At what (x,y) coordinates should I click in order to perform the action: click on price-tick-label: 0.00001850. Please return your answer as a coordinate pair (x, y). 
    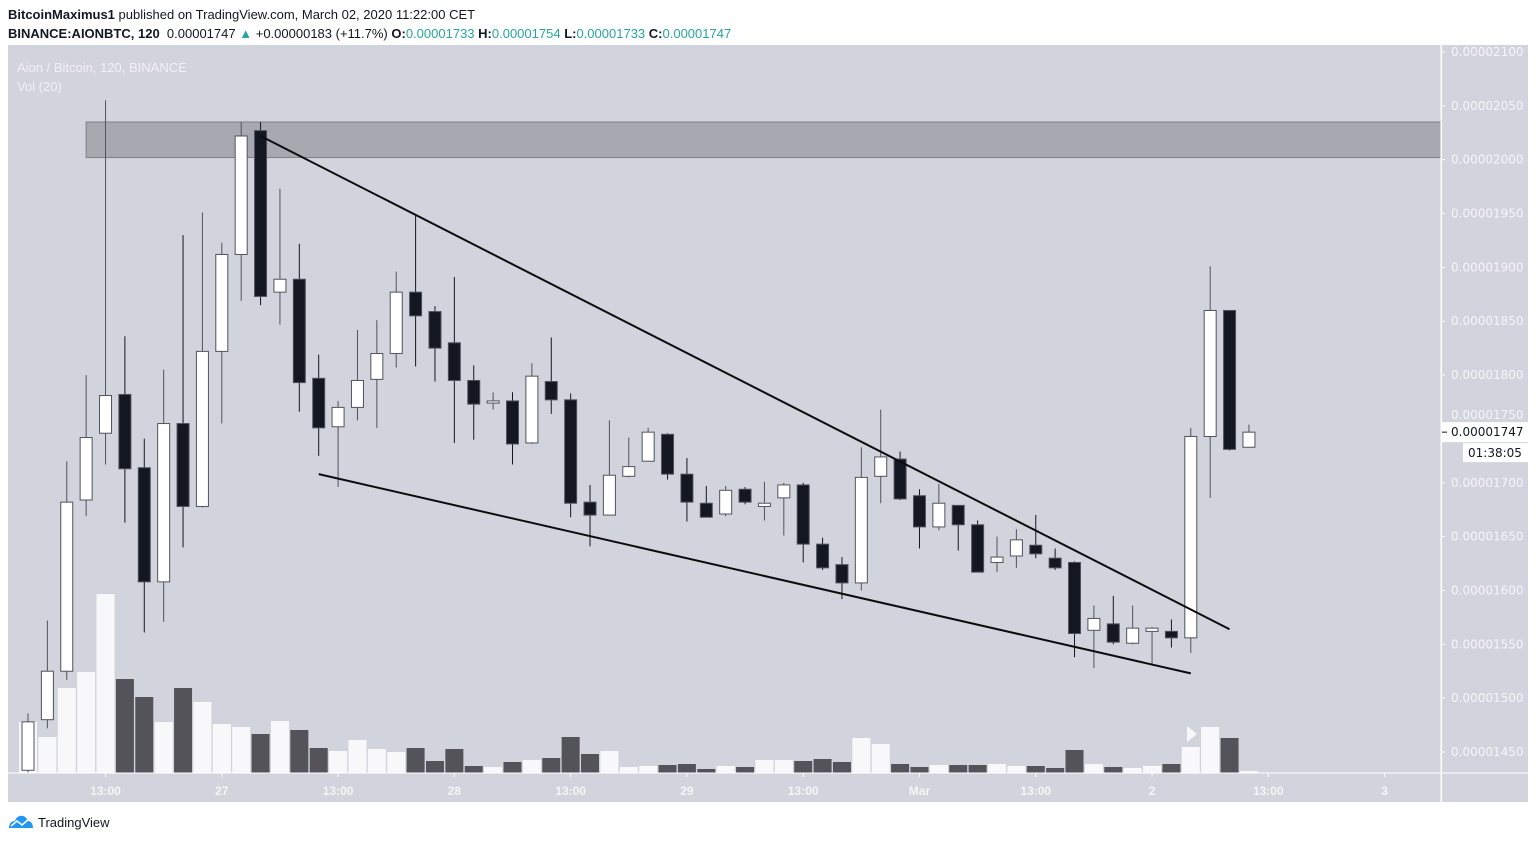
    Looking at the image, I should click on (1487, 321).